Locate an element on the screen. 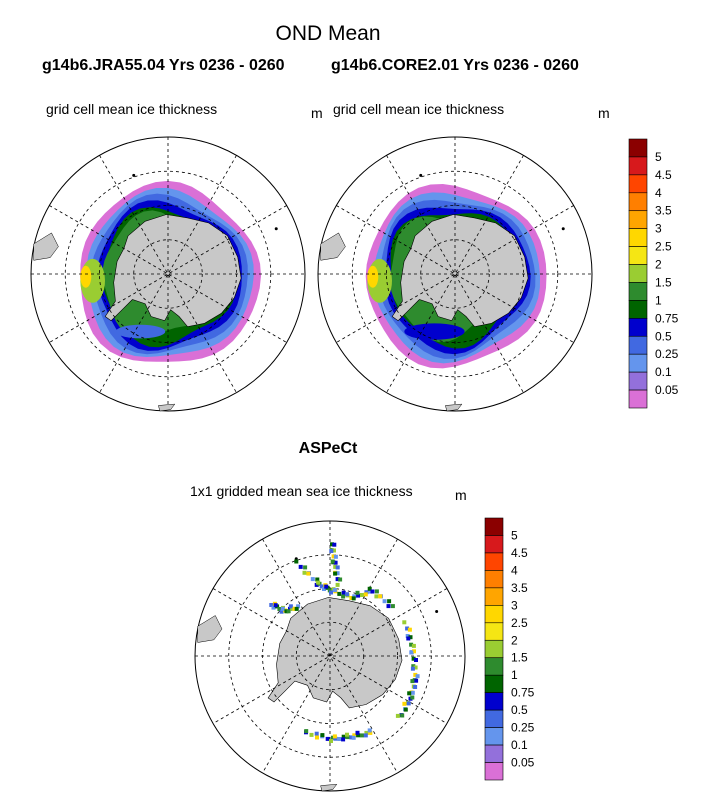 The height and width of the screenshot is (793, 723). map-right-south-america is located at coordinates (333, 246).